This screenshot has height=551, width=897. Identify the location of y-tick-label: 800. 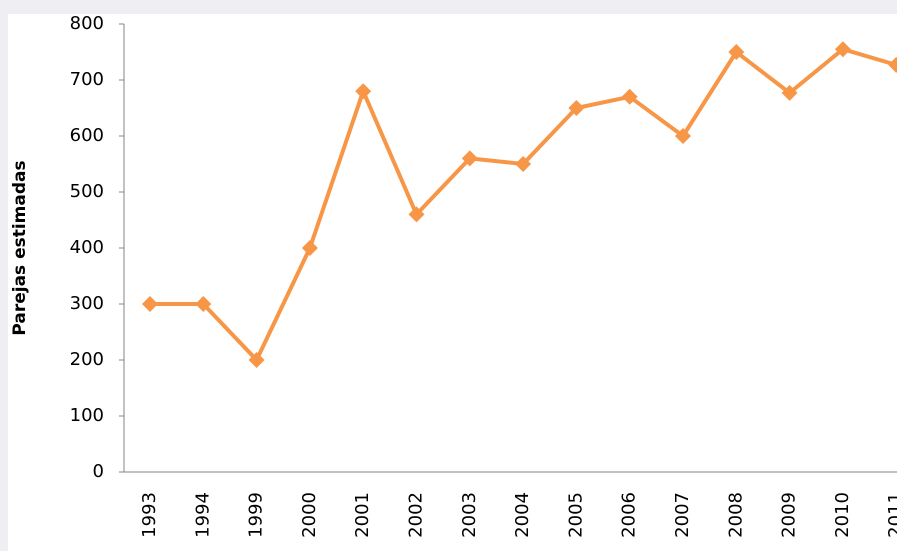
(87, 23).